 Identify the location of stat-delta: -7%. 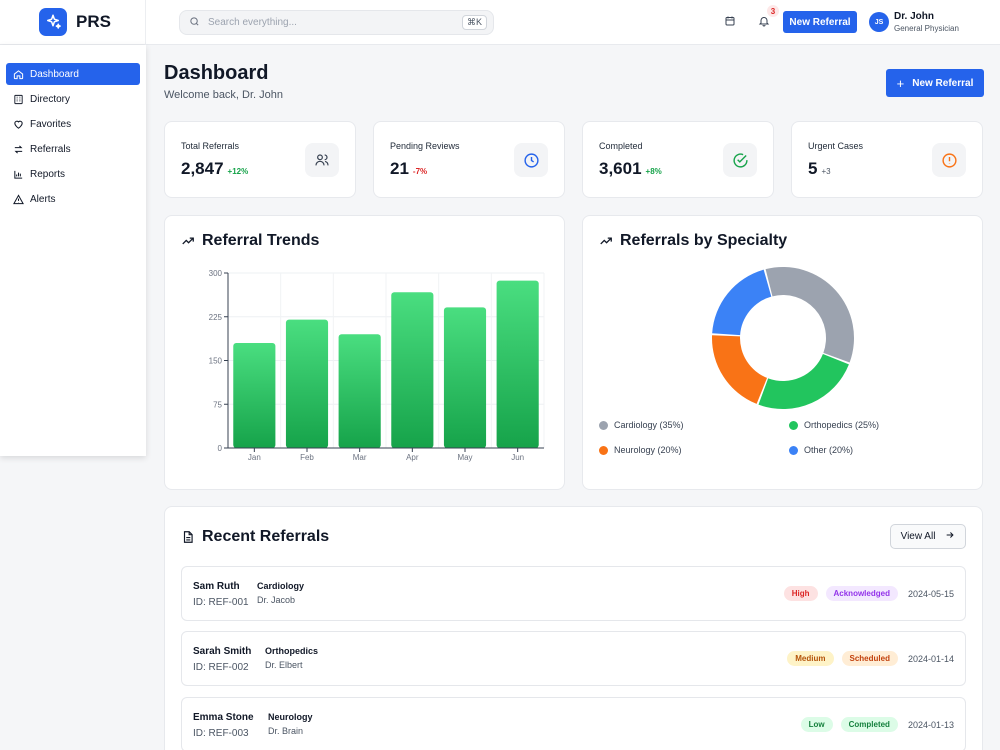
(420, 171).